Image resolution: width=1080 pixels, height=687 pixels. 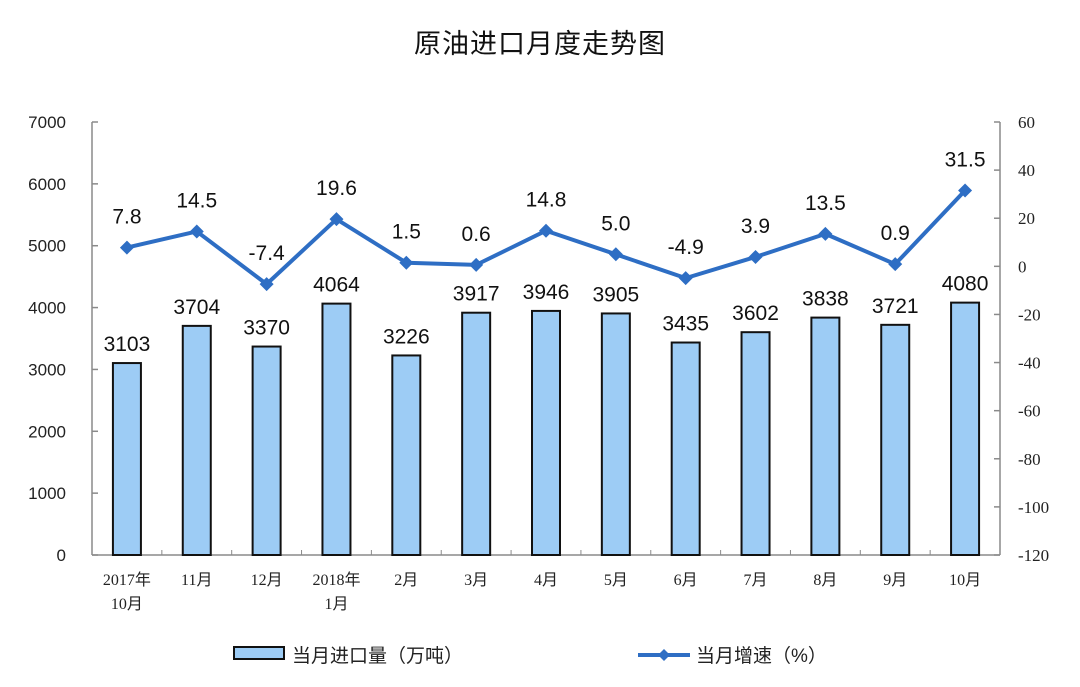 I want to click on line-value-label: 0.9, so click(x=895, y=233).